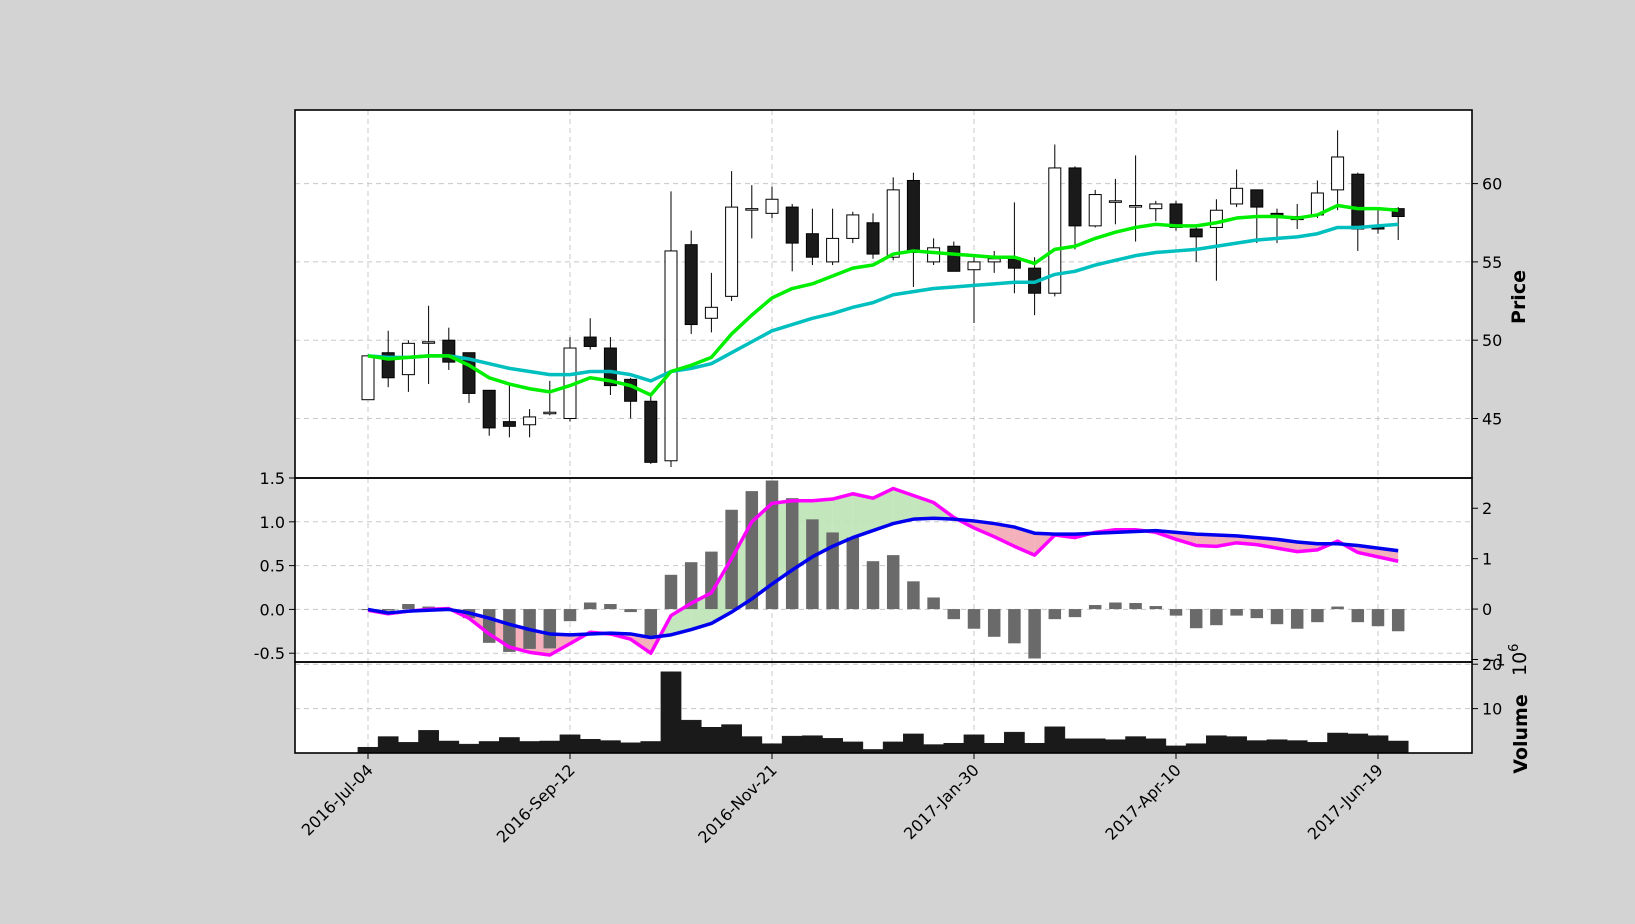 This screenshot has height=924, width=1635. What do you see at coordinates (1494, 659) in the screenshot?
I see `macd-right-tick-label: −1` at bounding box center [1494, 659].